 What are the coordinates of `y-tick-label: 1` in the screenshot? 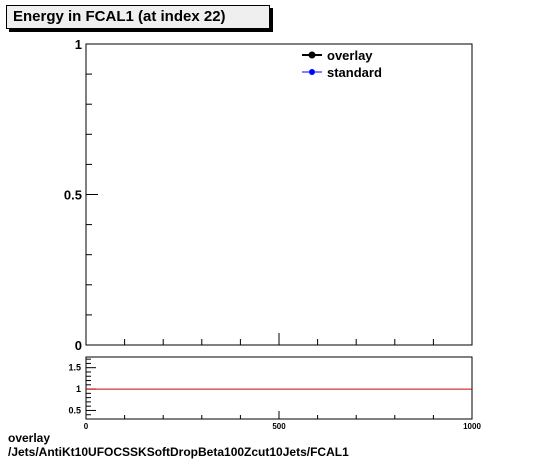 It's located at (78, 44).